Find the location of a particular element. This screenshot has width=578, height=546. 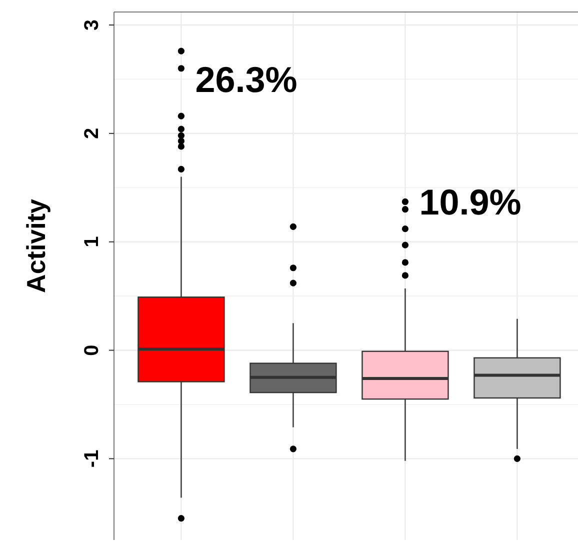

y-tick-label: -1 is located at coordinates (92, 459).